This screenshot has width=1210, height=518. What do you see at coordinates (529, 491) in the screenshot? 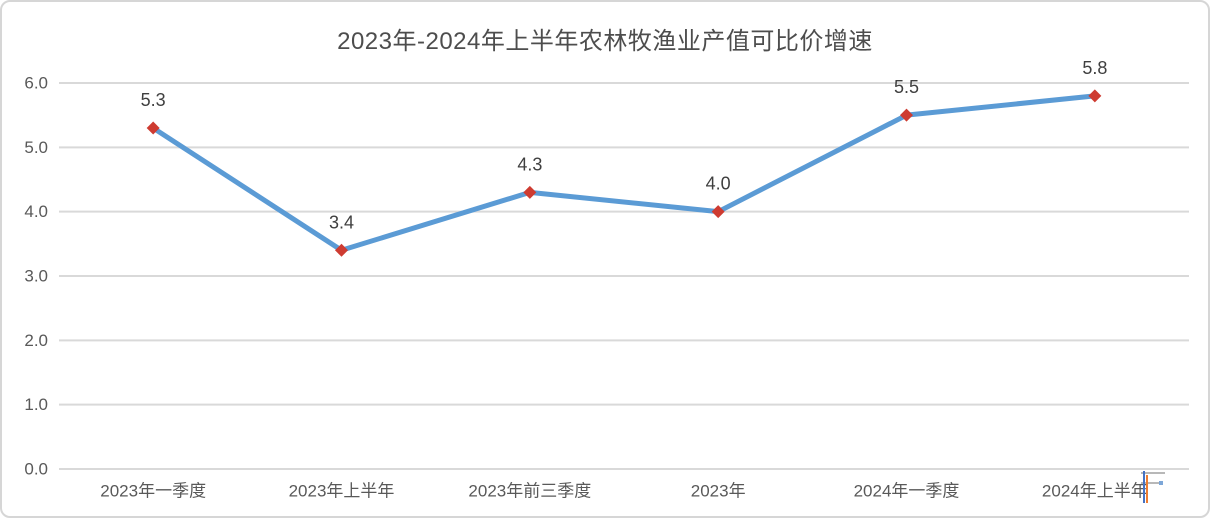
I see `x-category-label: 2023年前三季度` at bounding box center [529, 491].